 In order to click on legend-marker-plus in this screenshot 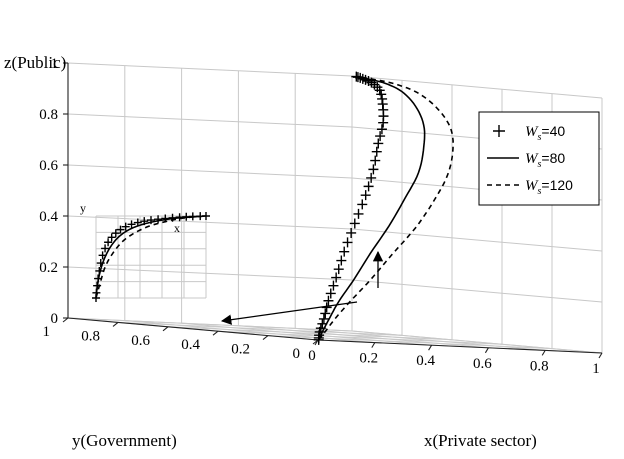, I will do `click(499, 131)`.